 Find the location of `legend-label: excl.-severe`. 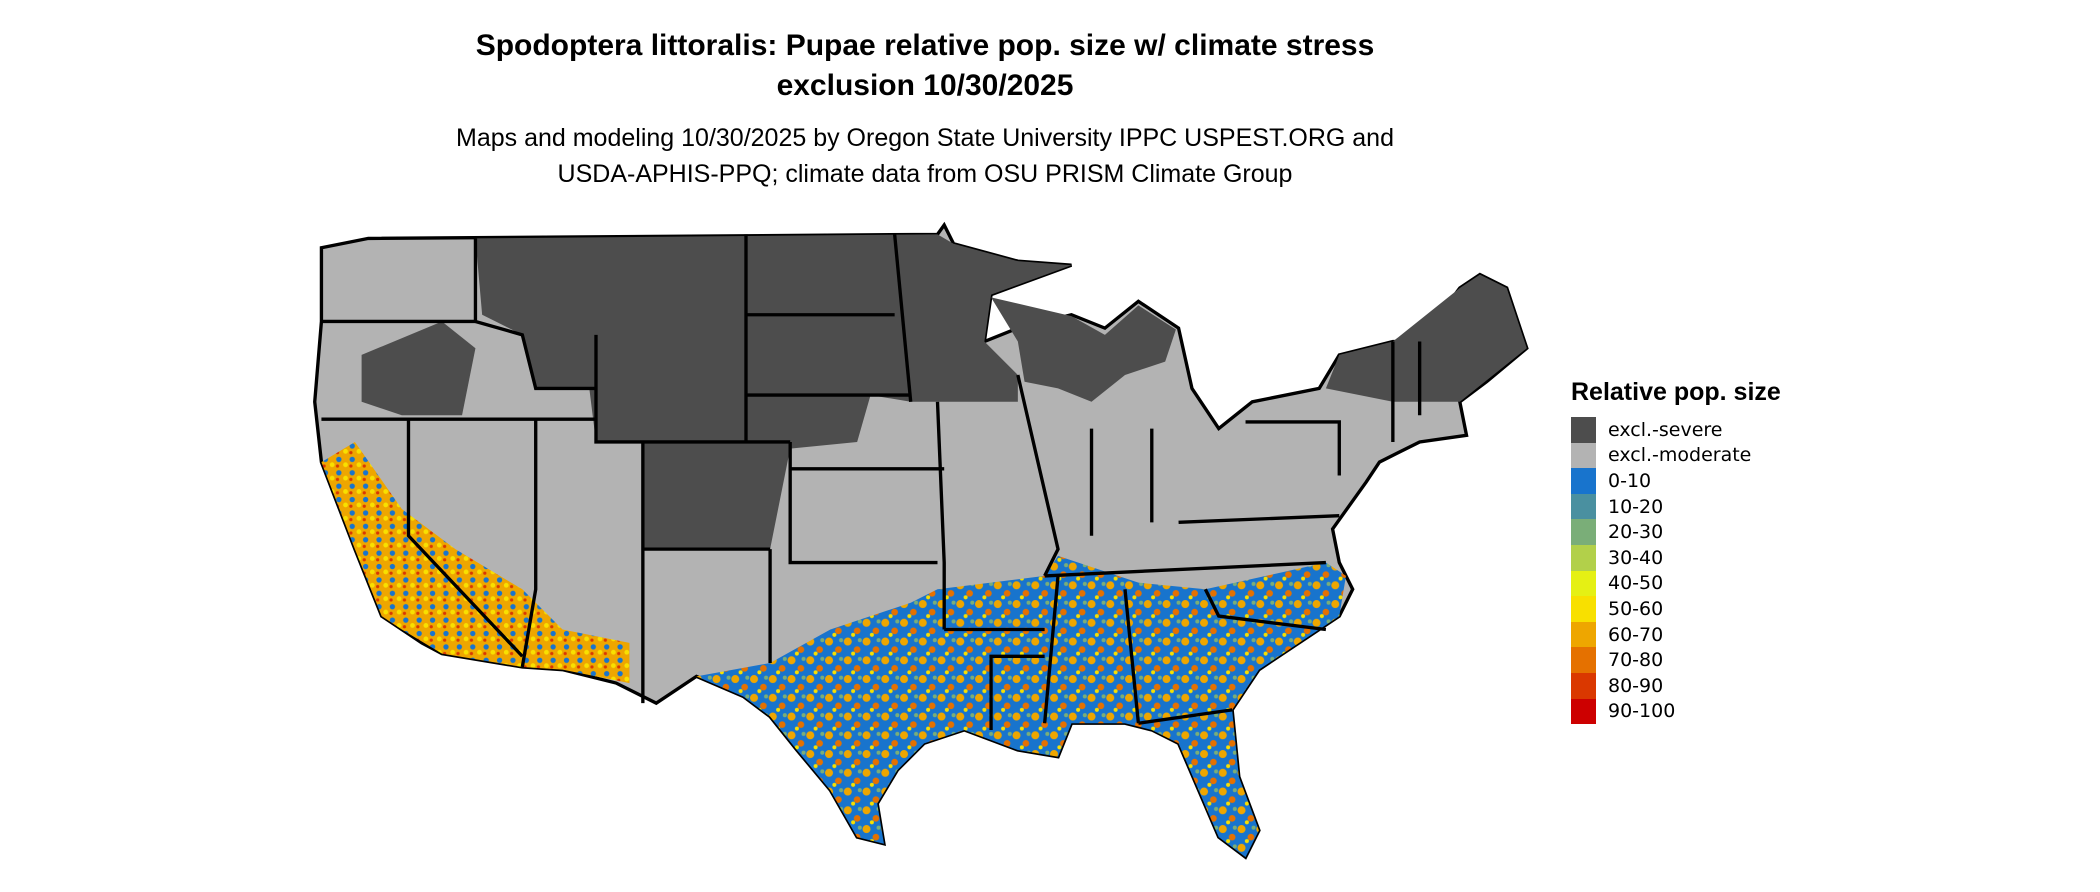

legend-label: excl.-severe is located at coordinates (1665, 429).